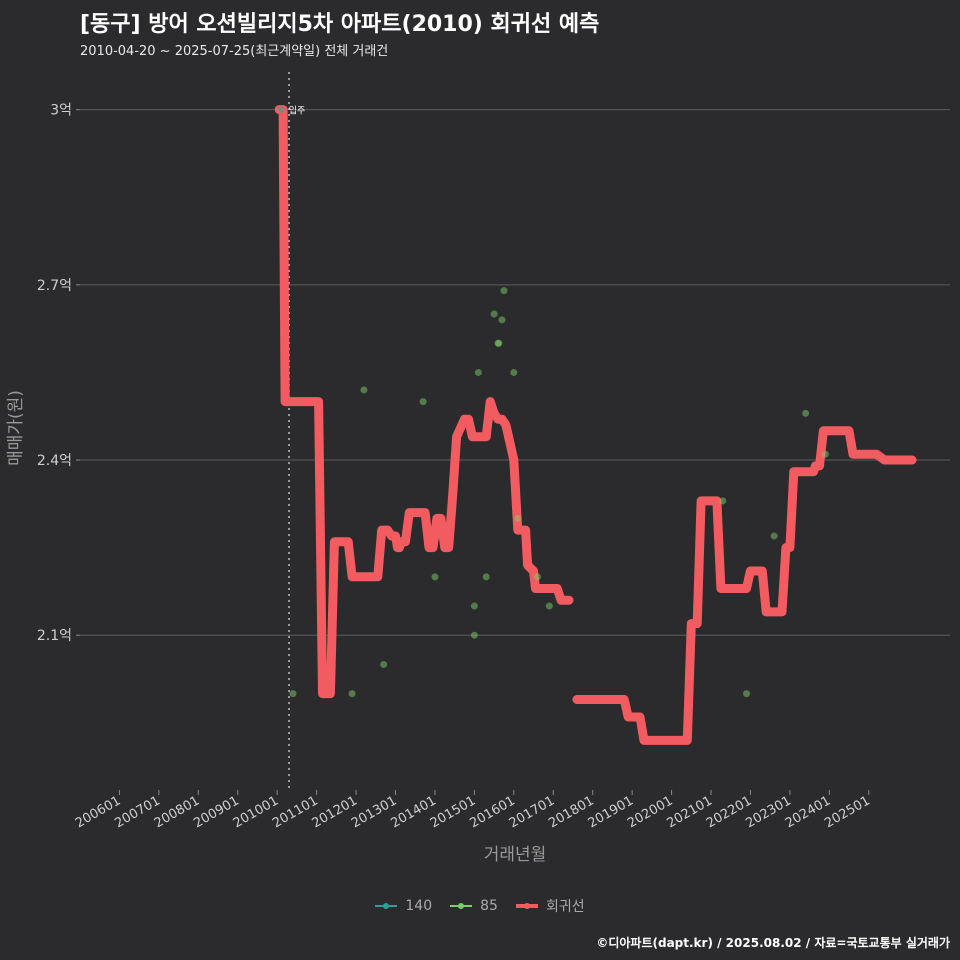  Describe the element at coordinates (515, 855) in the screenshot. I see `x-axis-label: 거래년월` at that location.